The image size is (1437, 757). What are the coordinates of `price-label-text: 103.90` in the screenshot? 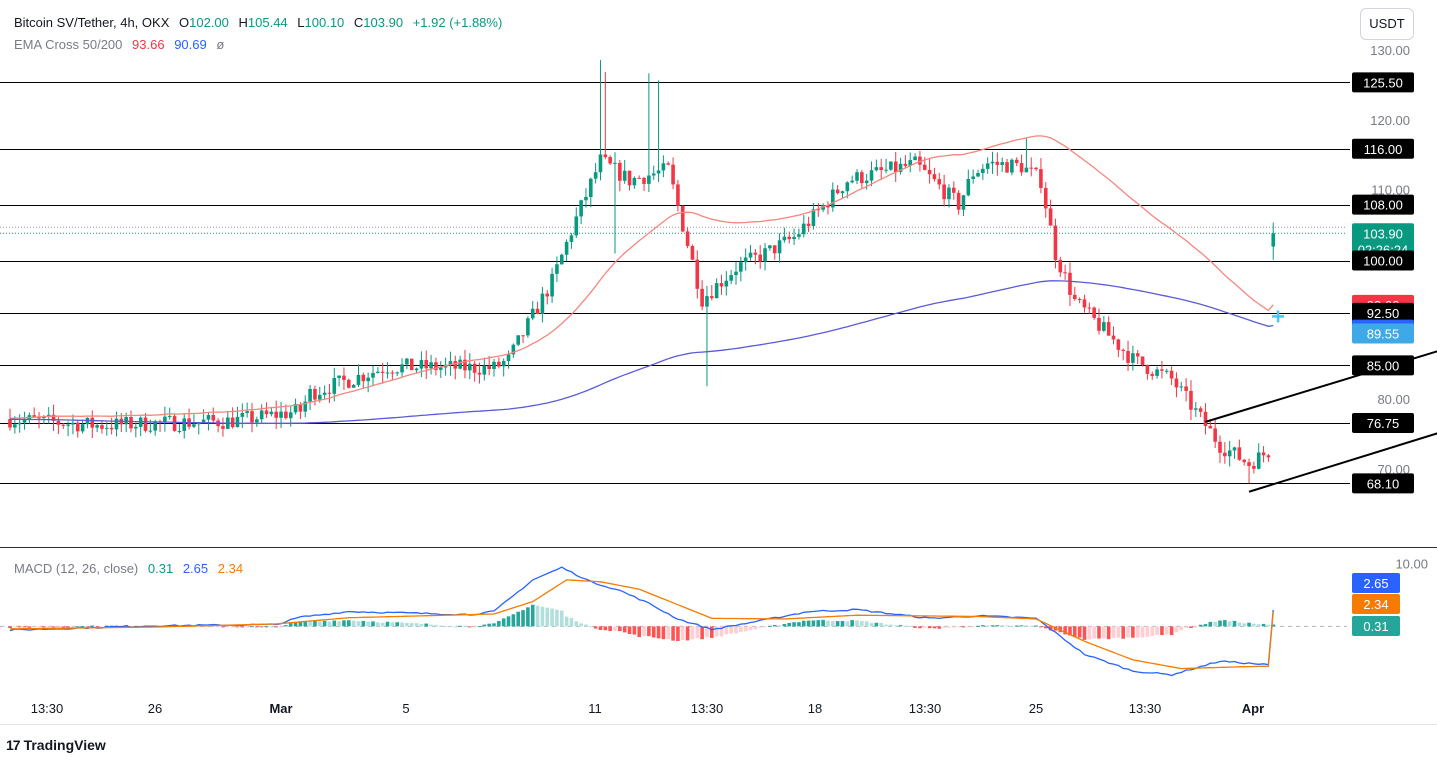 It's located at (1383, 233).